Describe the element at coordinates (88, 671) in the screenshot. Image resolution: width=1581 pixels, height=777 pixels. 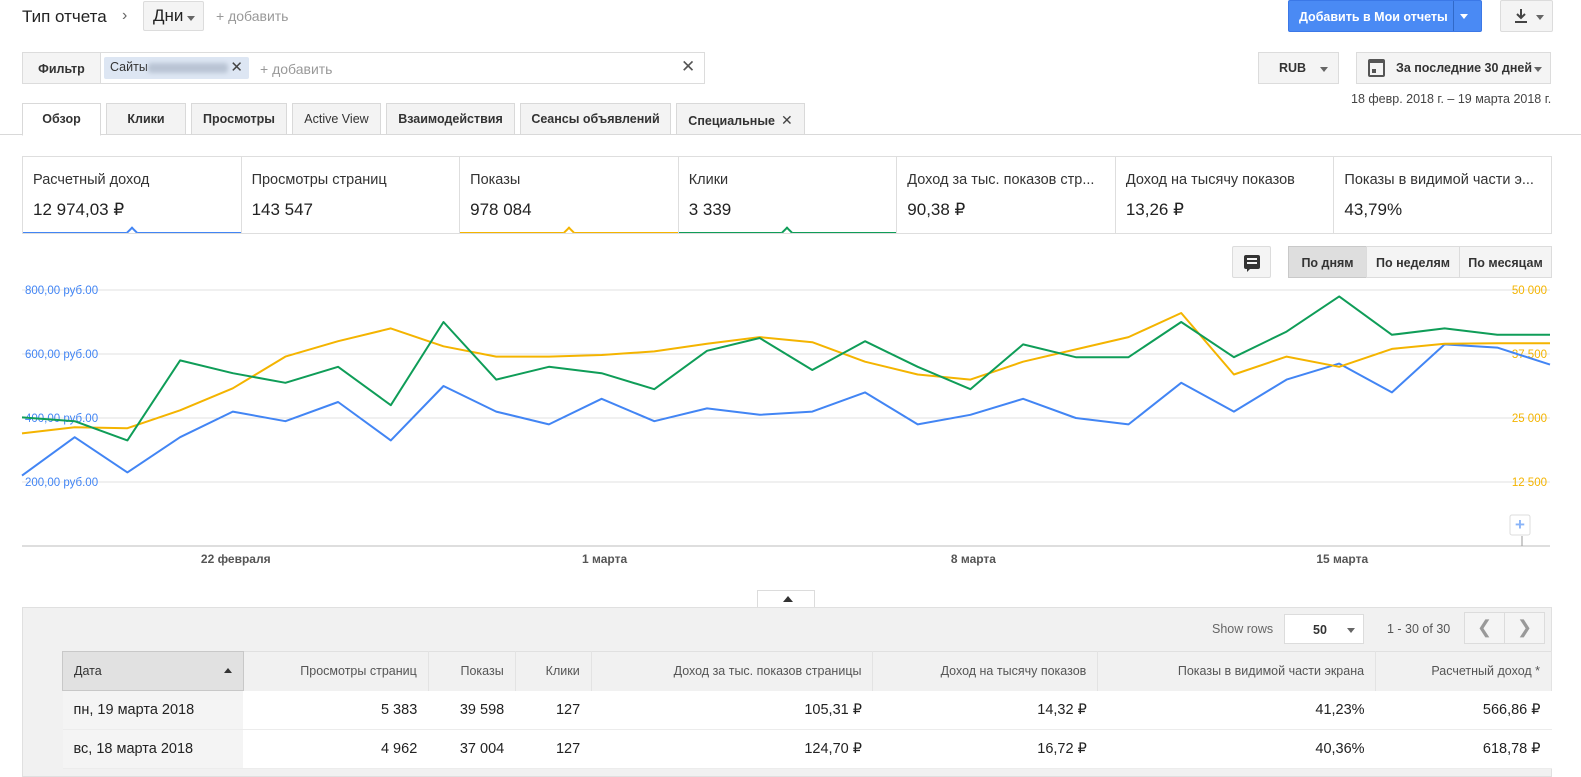
I see `column-header-label: Дата` at that location.